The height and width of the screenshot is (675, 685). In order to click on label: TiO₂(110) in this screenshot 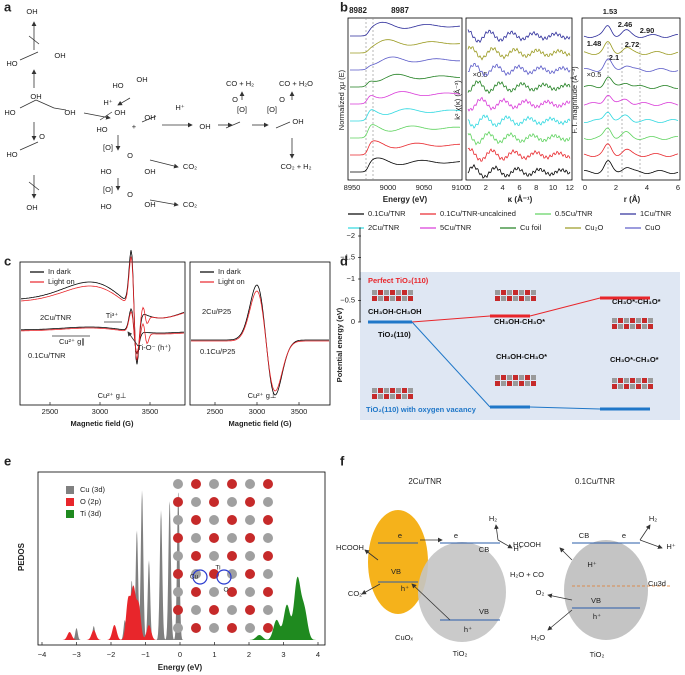, I will do `click(394, 334)`.